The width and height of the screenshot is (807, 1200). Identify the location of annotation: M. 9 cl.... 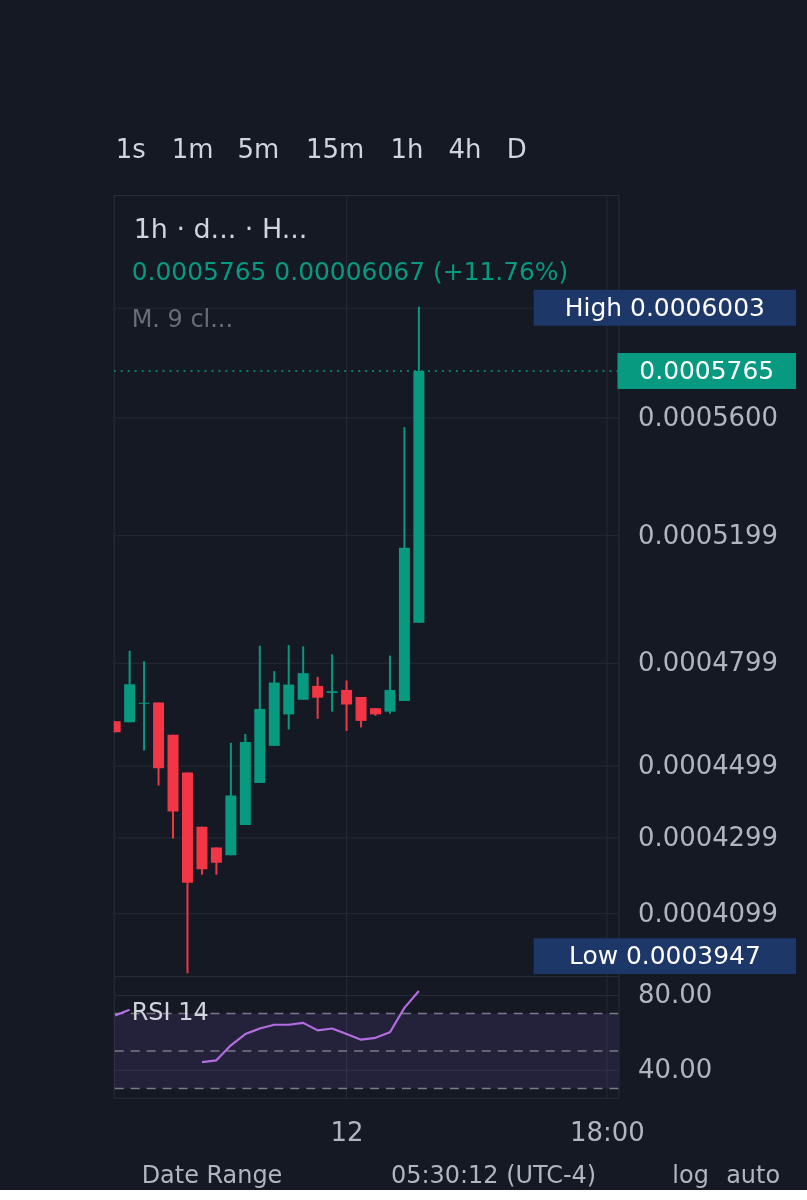
(182, 318).